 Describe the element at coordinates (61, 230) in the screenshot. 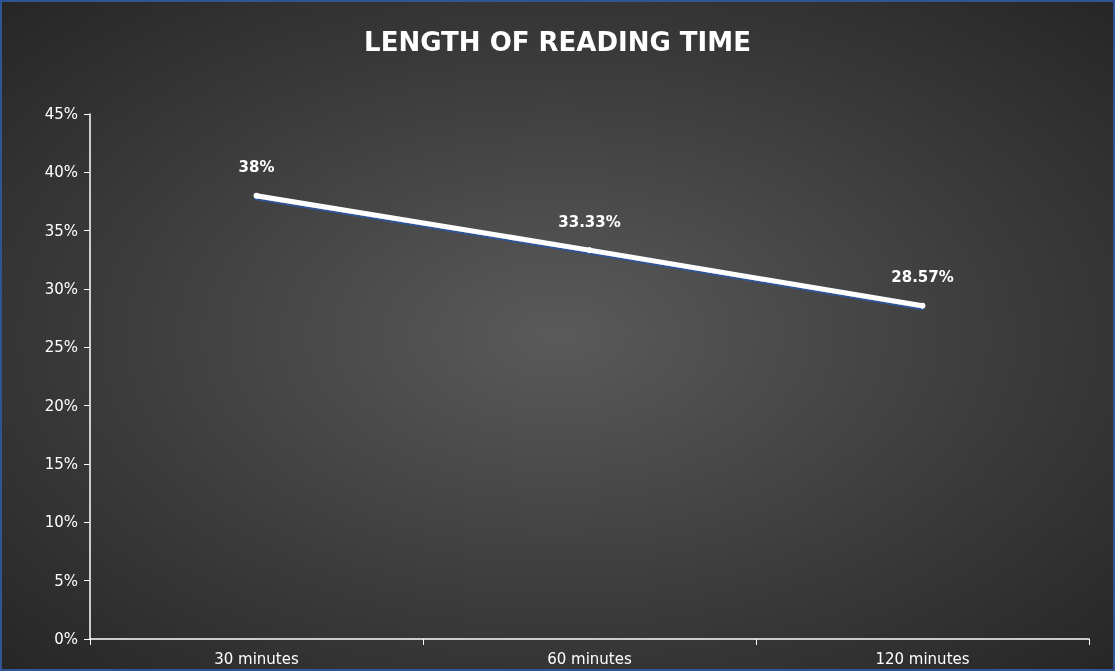

I see `y-tick-label: 35%` at that location.